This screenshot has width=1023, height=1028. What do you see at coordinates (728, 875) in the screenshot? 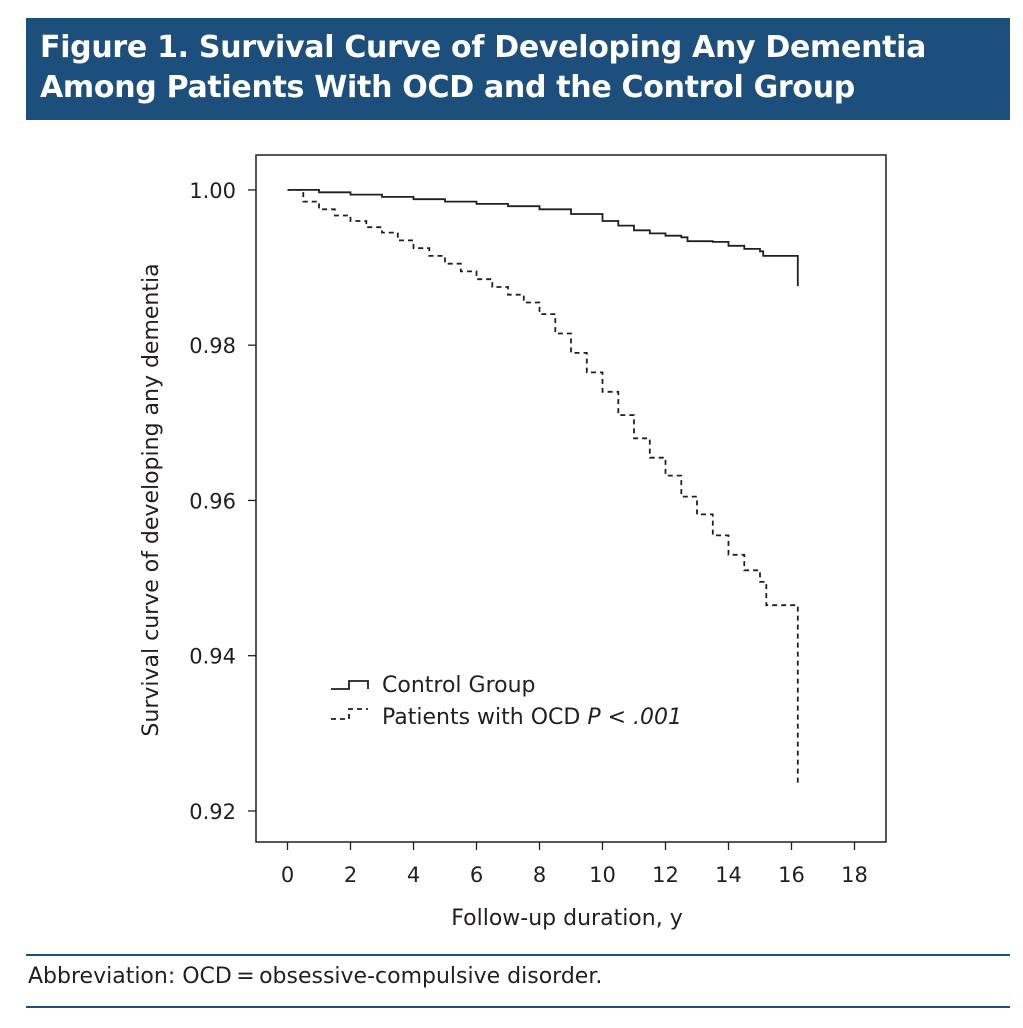
I see `x-tick-label: 14` at bounding box center [728, 875].